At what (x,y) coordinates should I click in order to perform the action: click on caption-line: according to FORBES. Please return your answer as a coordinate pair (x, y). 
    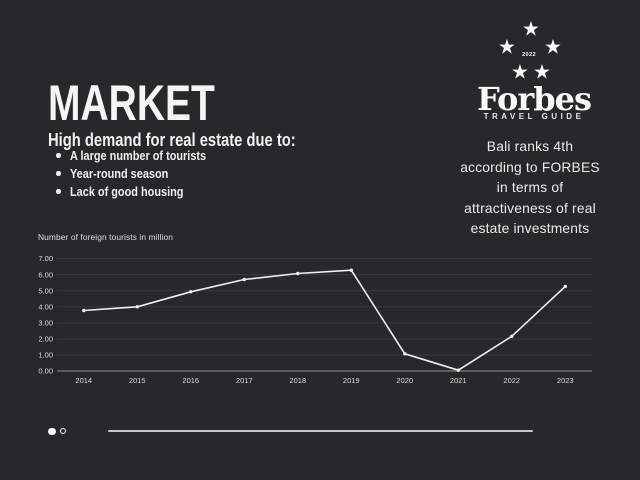
    Looking at the image, I should click on (530, 167).